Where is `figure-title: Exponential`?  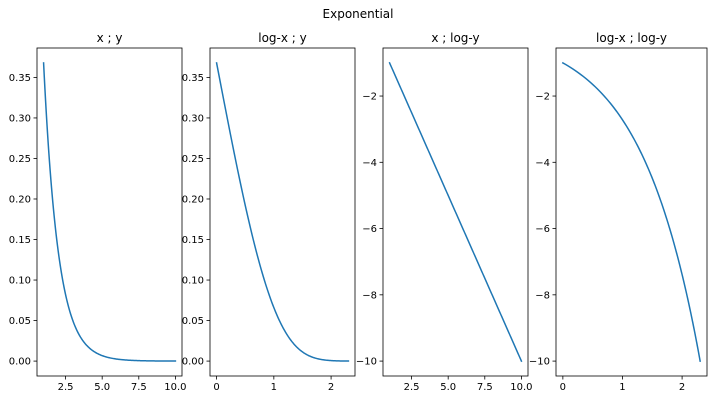
figure-title: Exponential is located at coordinates (358, 14).